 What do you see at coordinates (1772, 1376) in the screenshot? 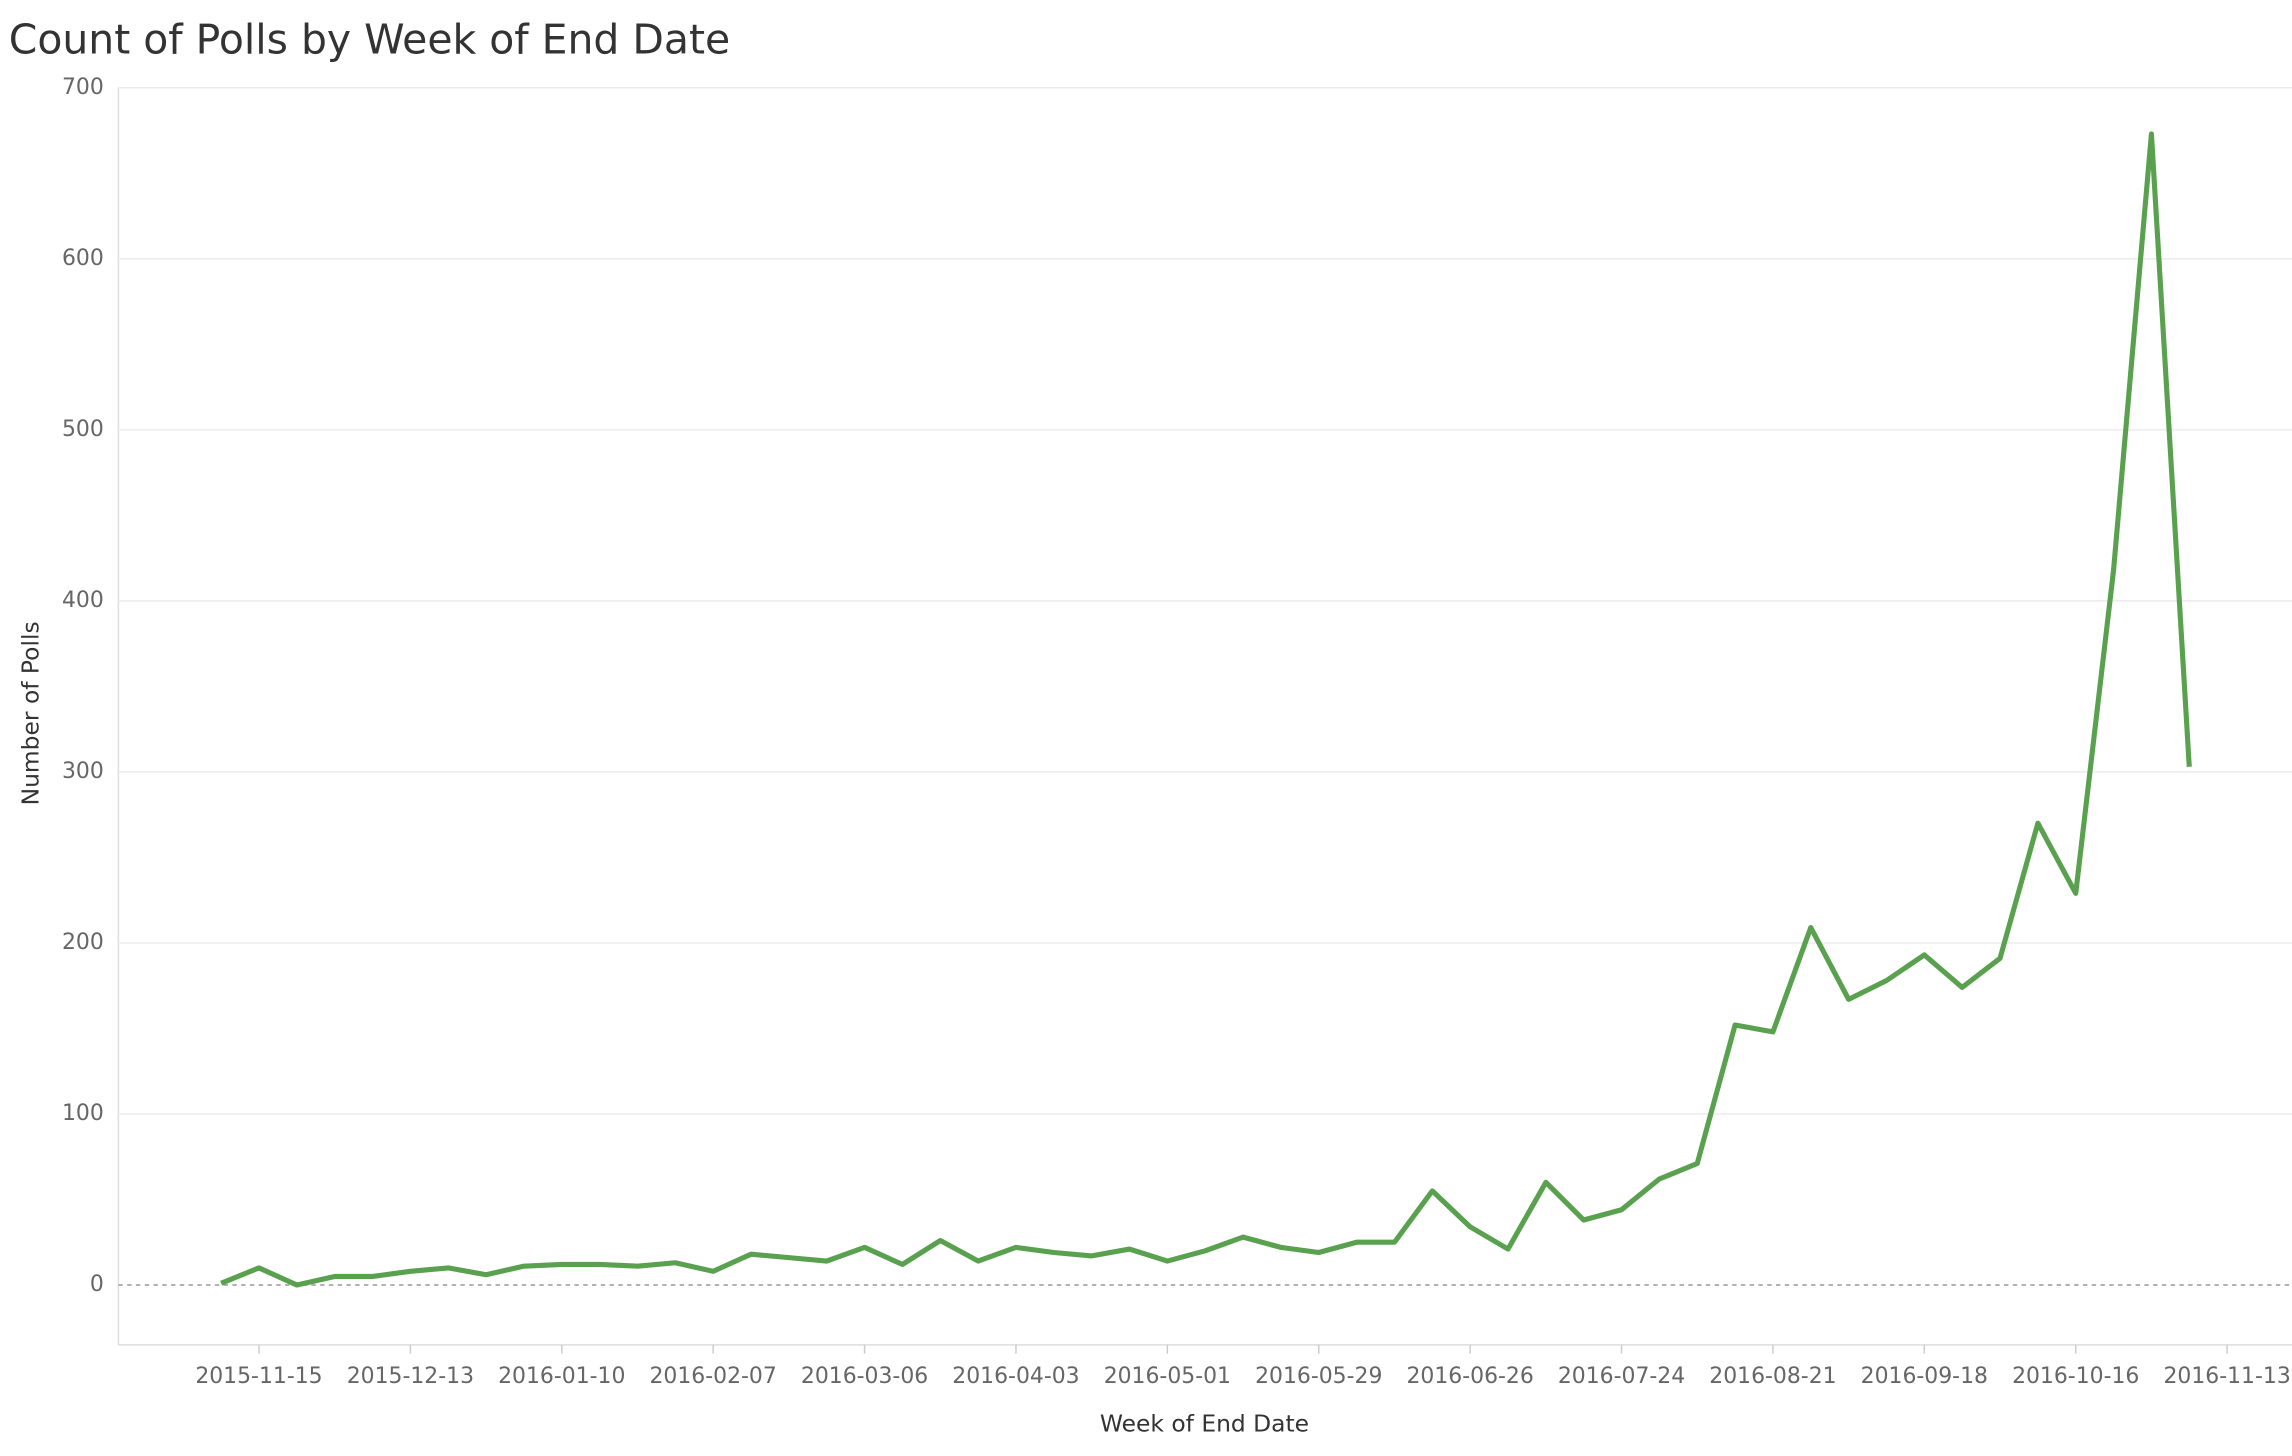
I see `x-tick-label: 2016-08-21` at bounding box center [1772, 1376].